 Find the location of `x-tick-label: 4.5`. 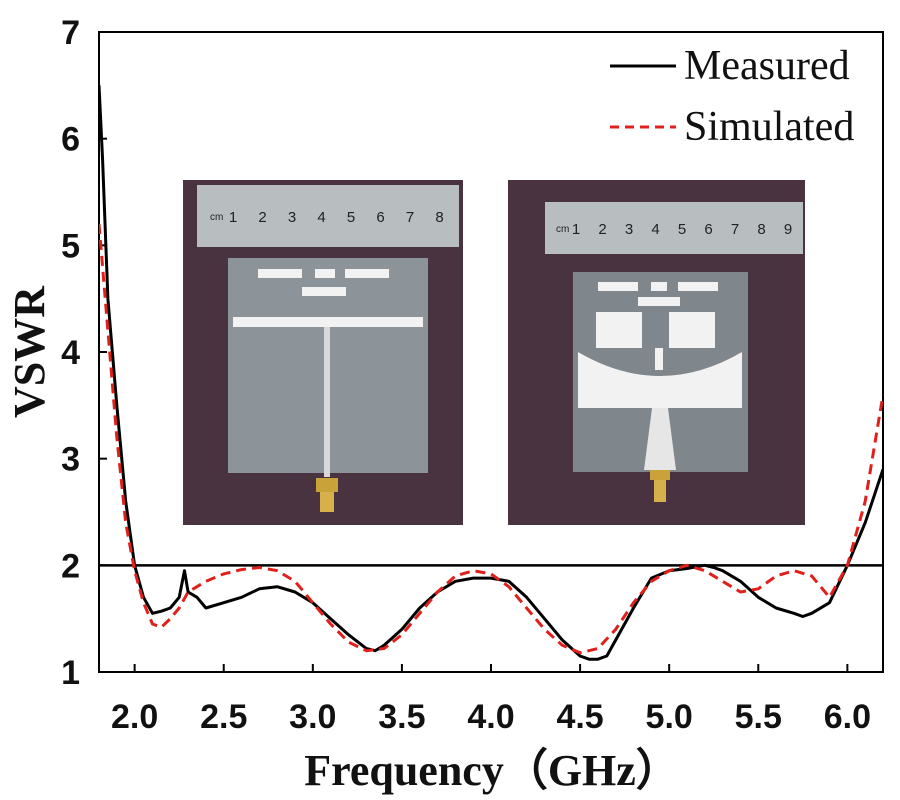

x-tick-label: 4.5 is located at coordinates (579, 717).